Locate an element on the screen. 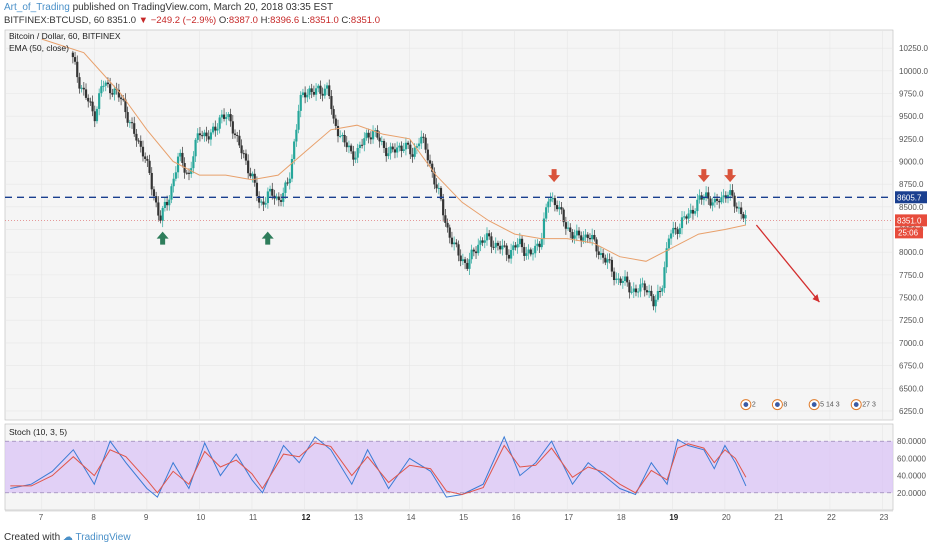 Image resolution: width=932 pixels, height=550 pixels. x-tick-label: 21 is located at coordinates (778, 517).